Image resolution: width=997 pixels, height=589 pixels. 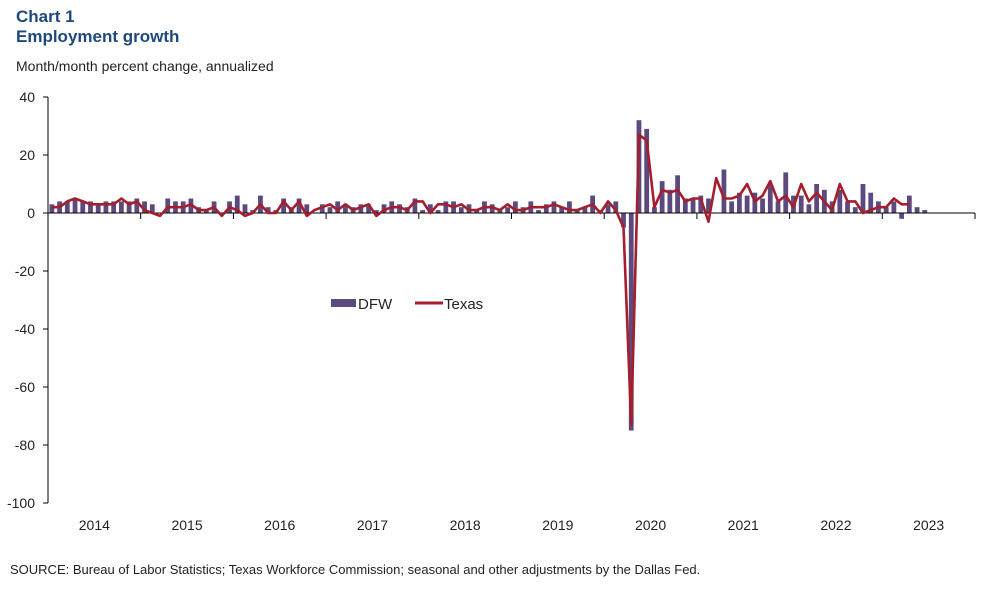 I want to click on y-tick-label: 20, so click(x=27, y=155).